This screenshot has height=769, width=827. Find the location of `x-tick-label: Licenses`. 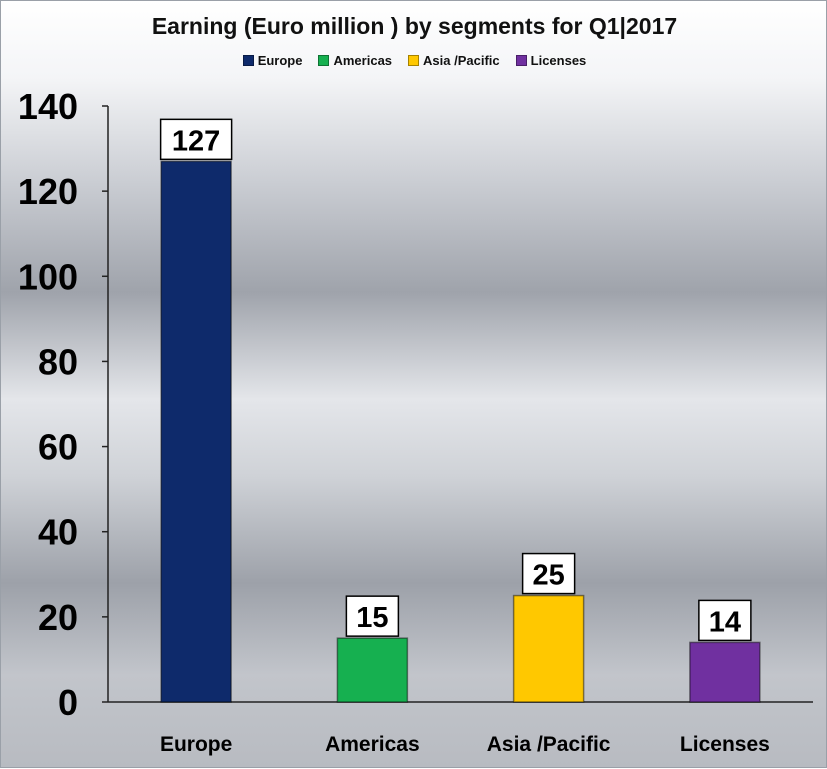

x-tick-label: Licenses is located at coordinates (725, 744).